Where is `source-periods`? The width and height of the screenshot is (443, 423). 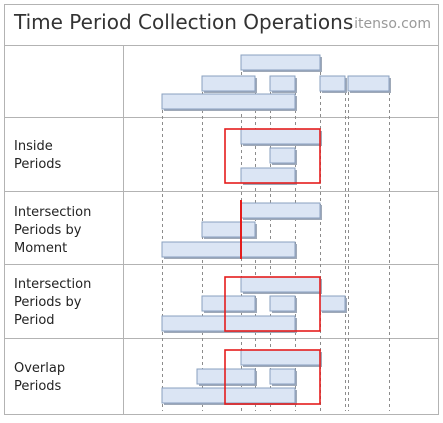 source-periods is located at coordinates (276, 82).